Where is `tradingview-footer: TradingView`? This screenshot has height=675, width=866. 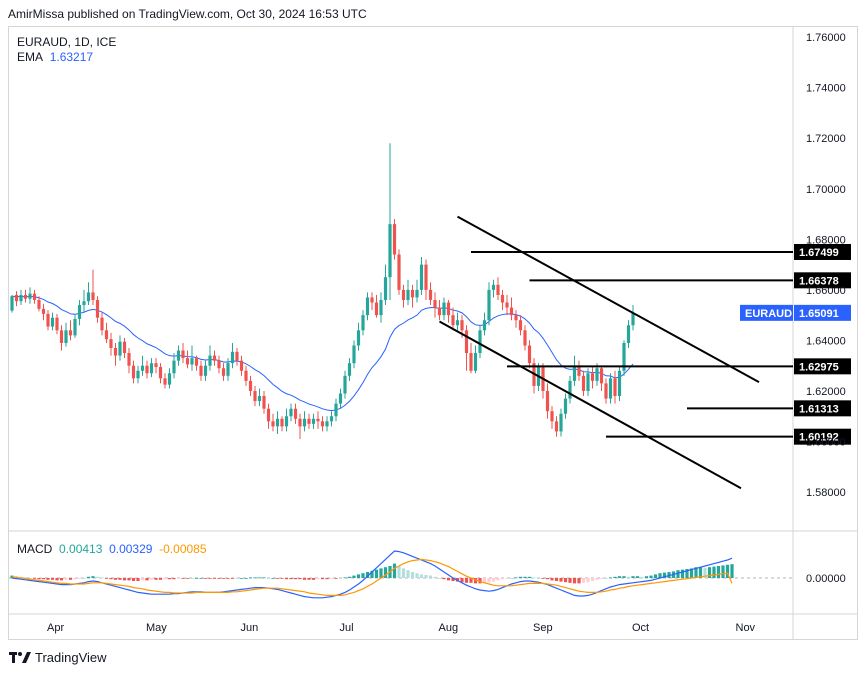 tradingview-footer: TradingView is located at coordinates (58, 657).